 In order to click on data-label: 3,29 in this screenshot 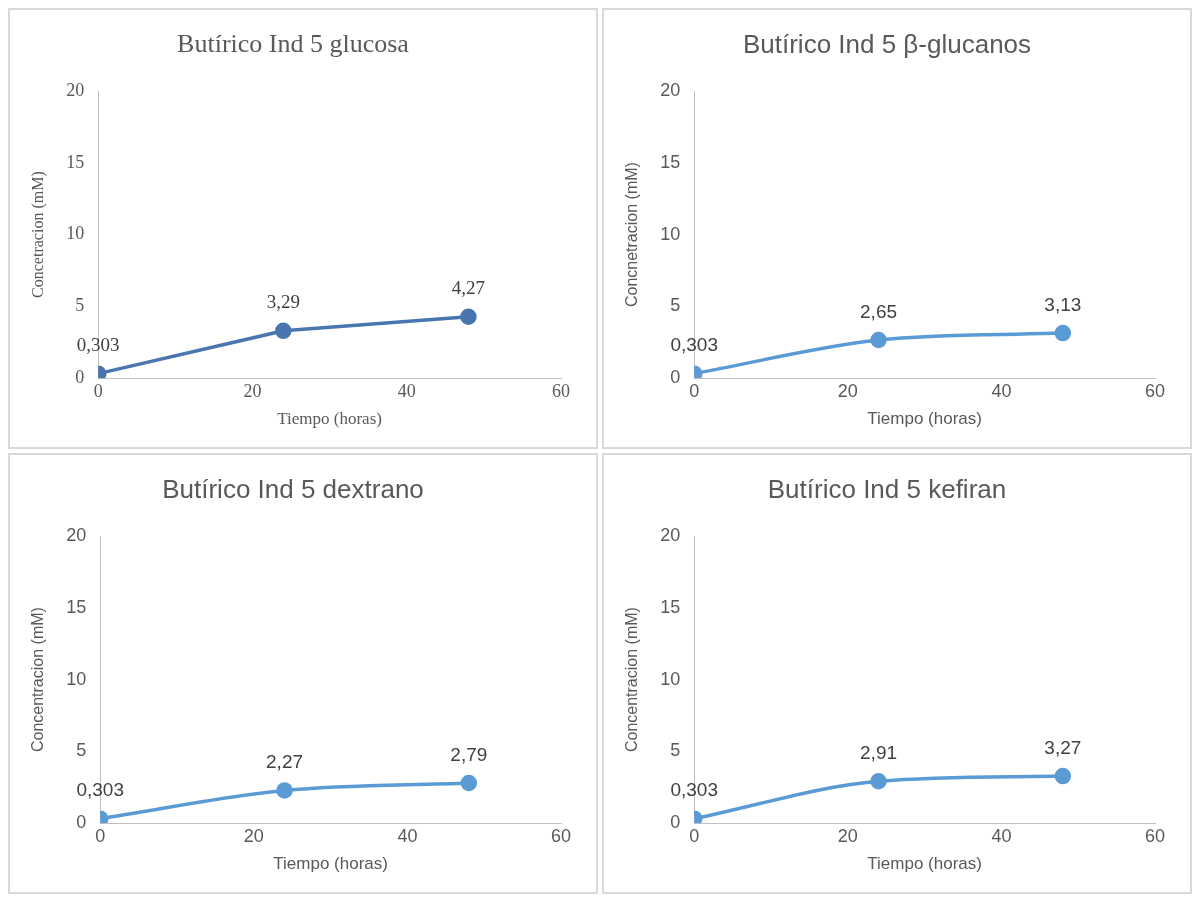, I will do `click(283, 301)`.